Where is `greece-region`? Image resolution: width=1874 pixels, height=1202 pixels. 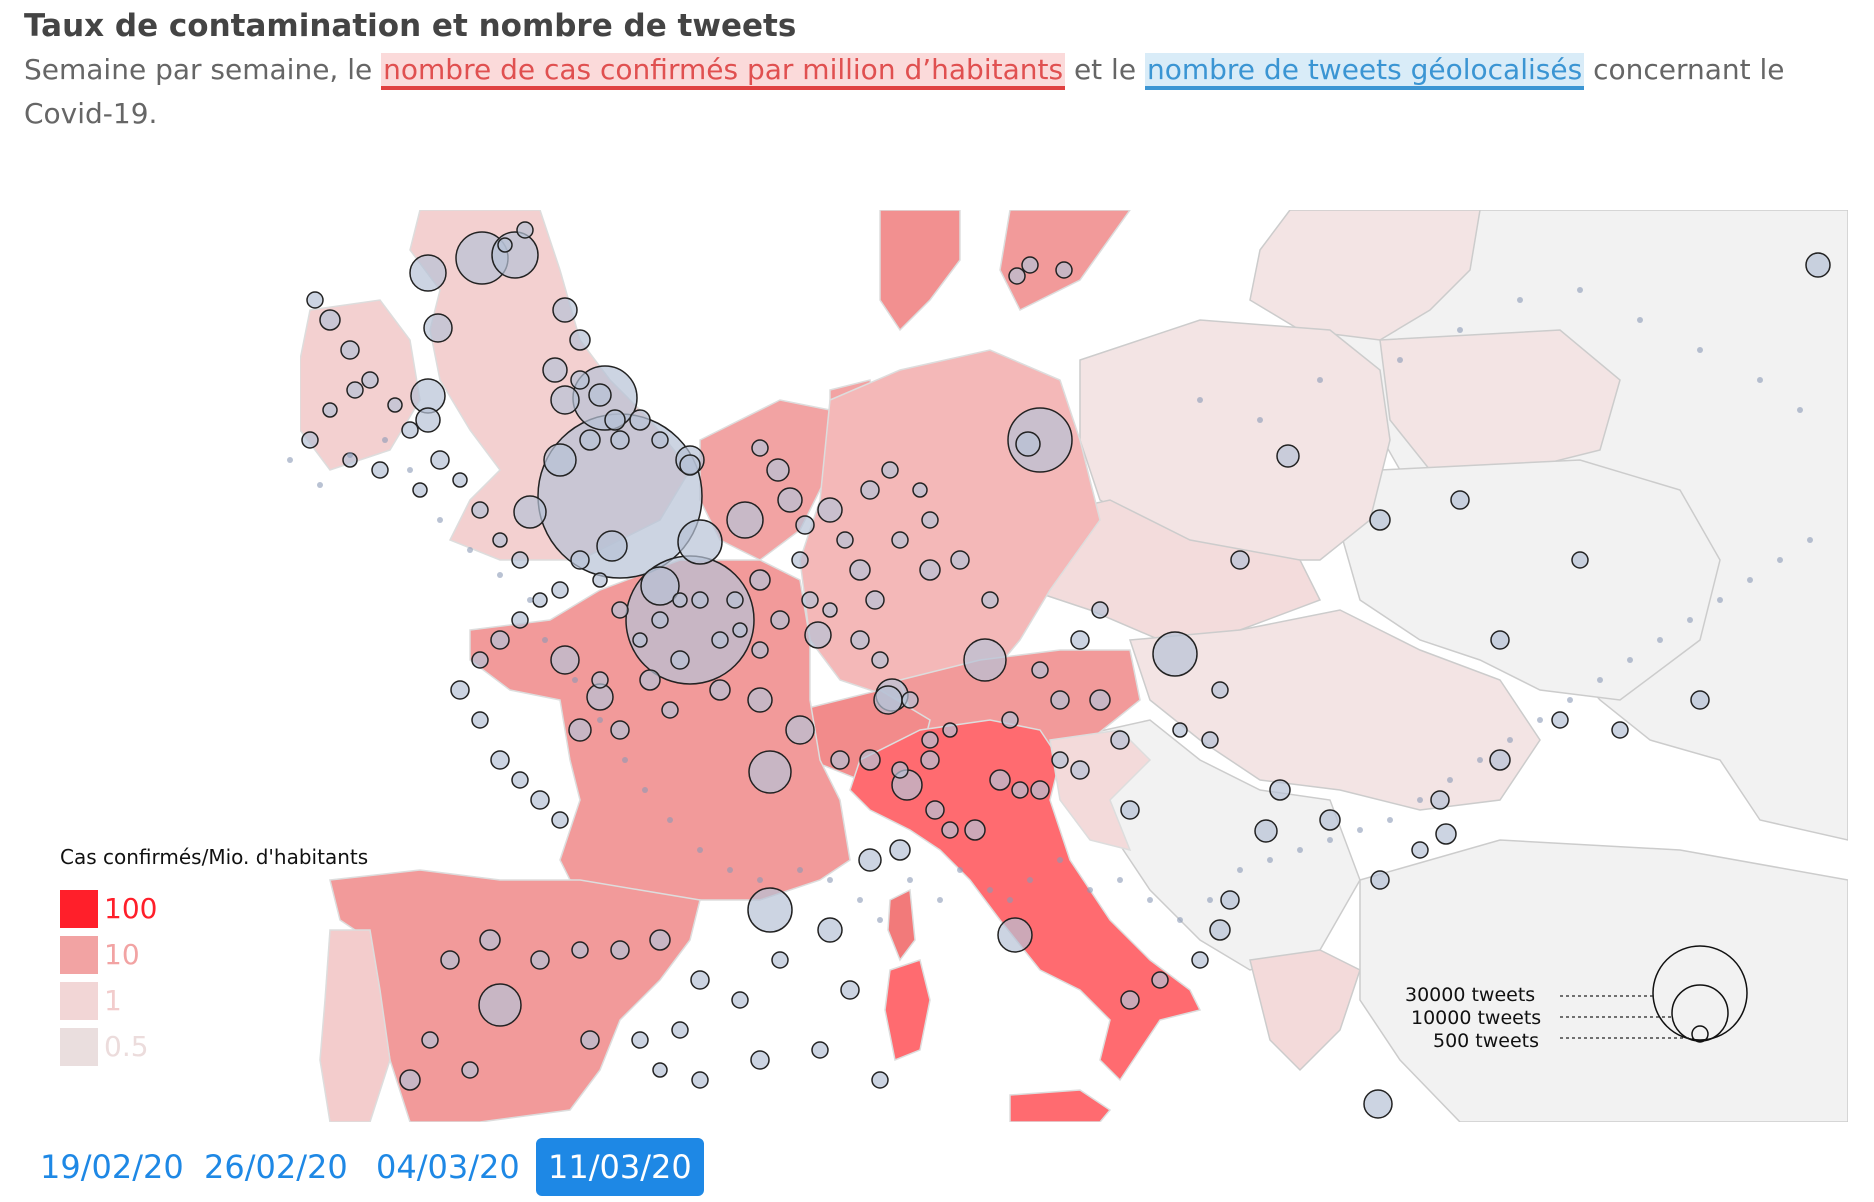 greece-region is located at coordinates (1305, 1010).